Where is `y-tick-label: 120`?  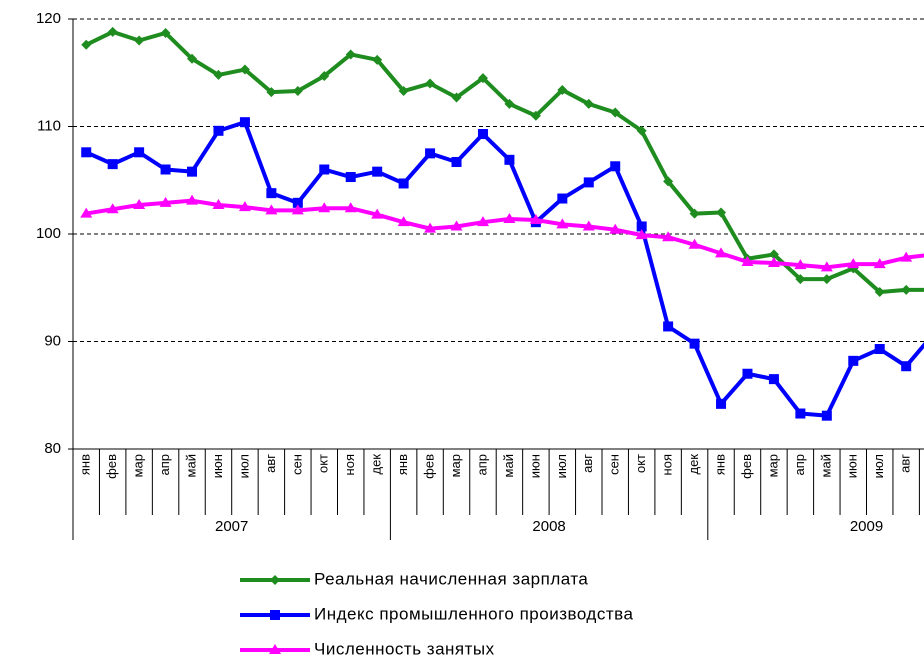 y-tick-label: 120 is located at coordinates (48, 18).